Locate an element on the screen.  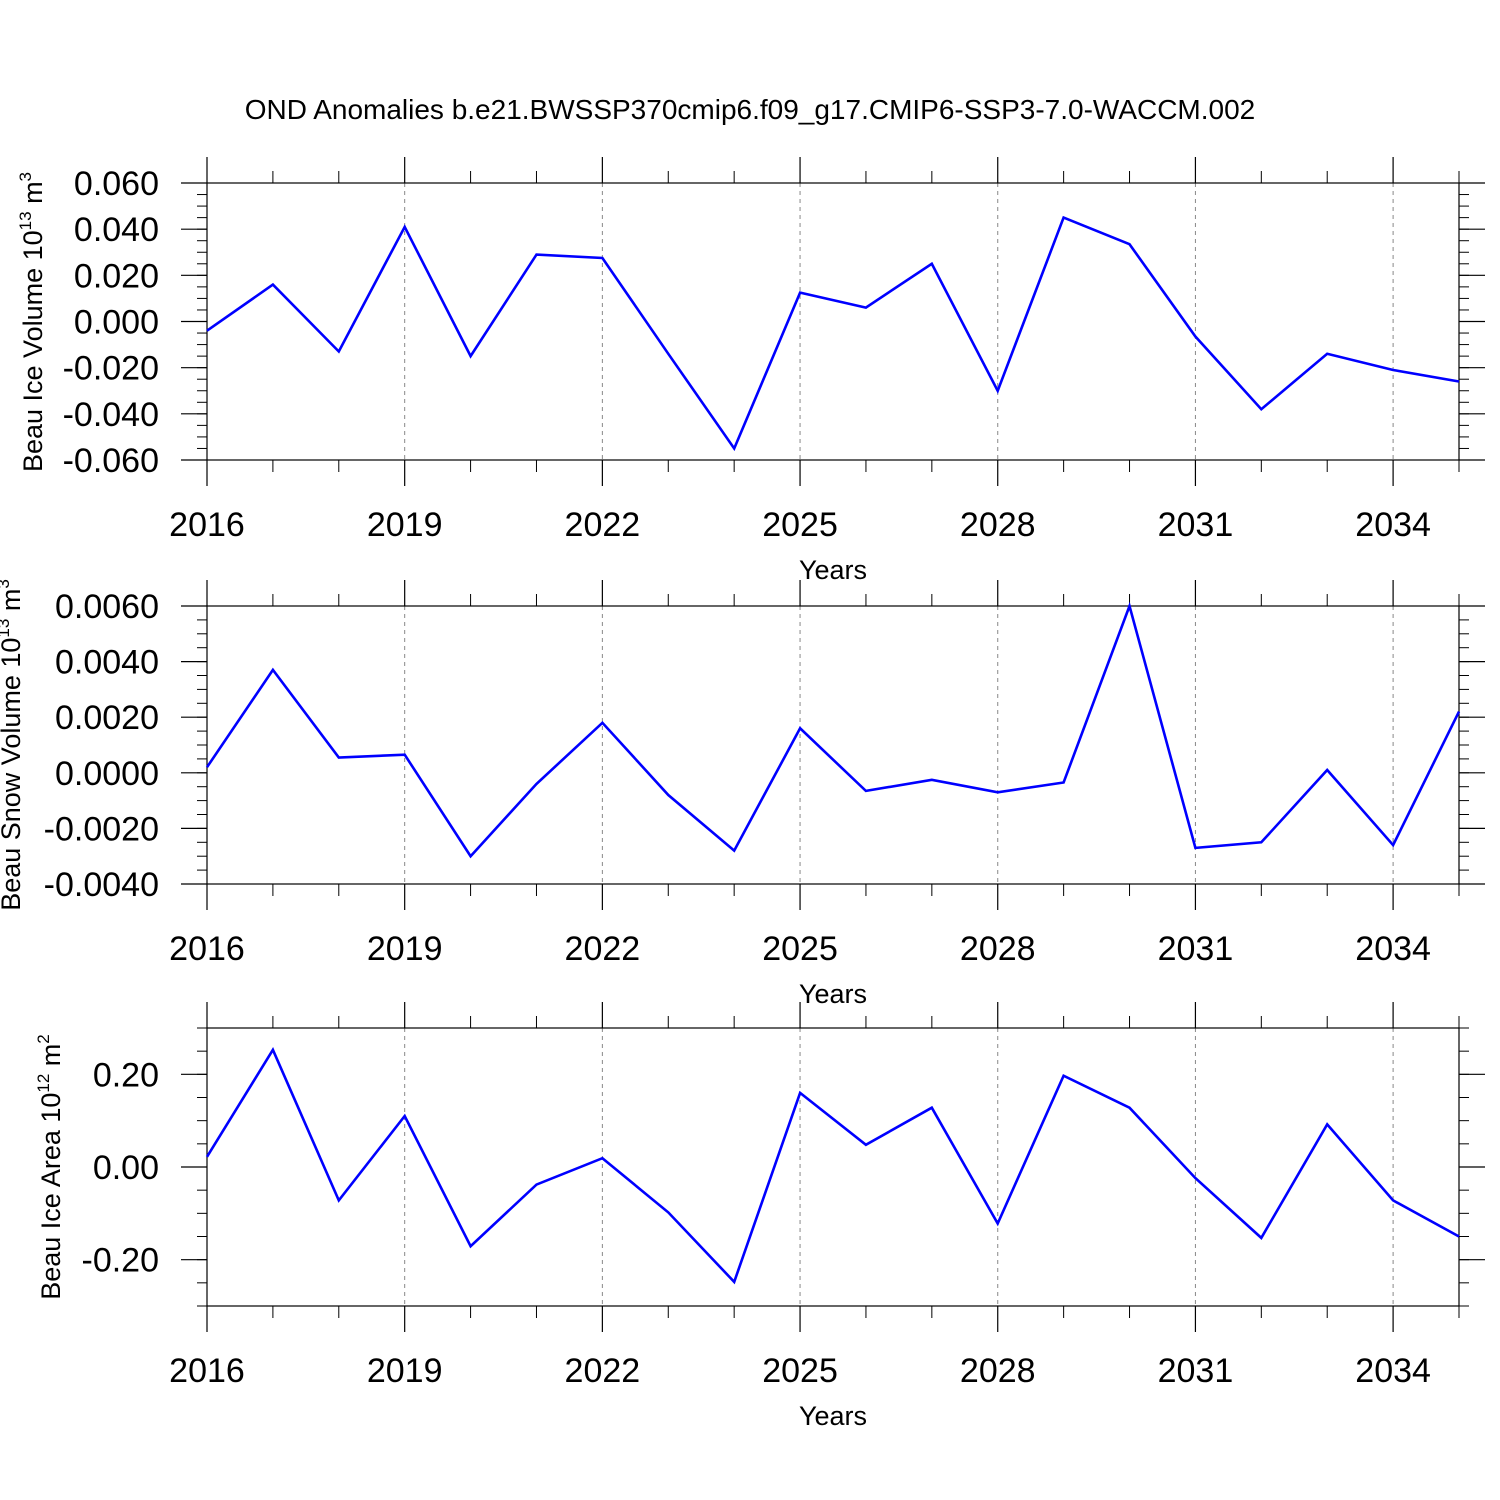
y-tick-label: -0.020 is located at coordinates (111, 369).